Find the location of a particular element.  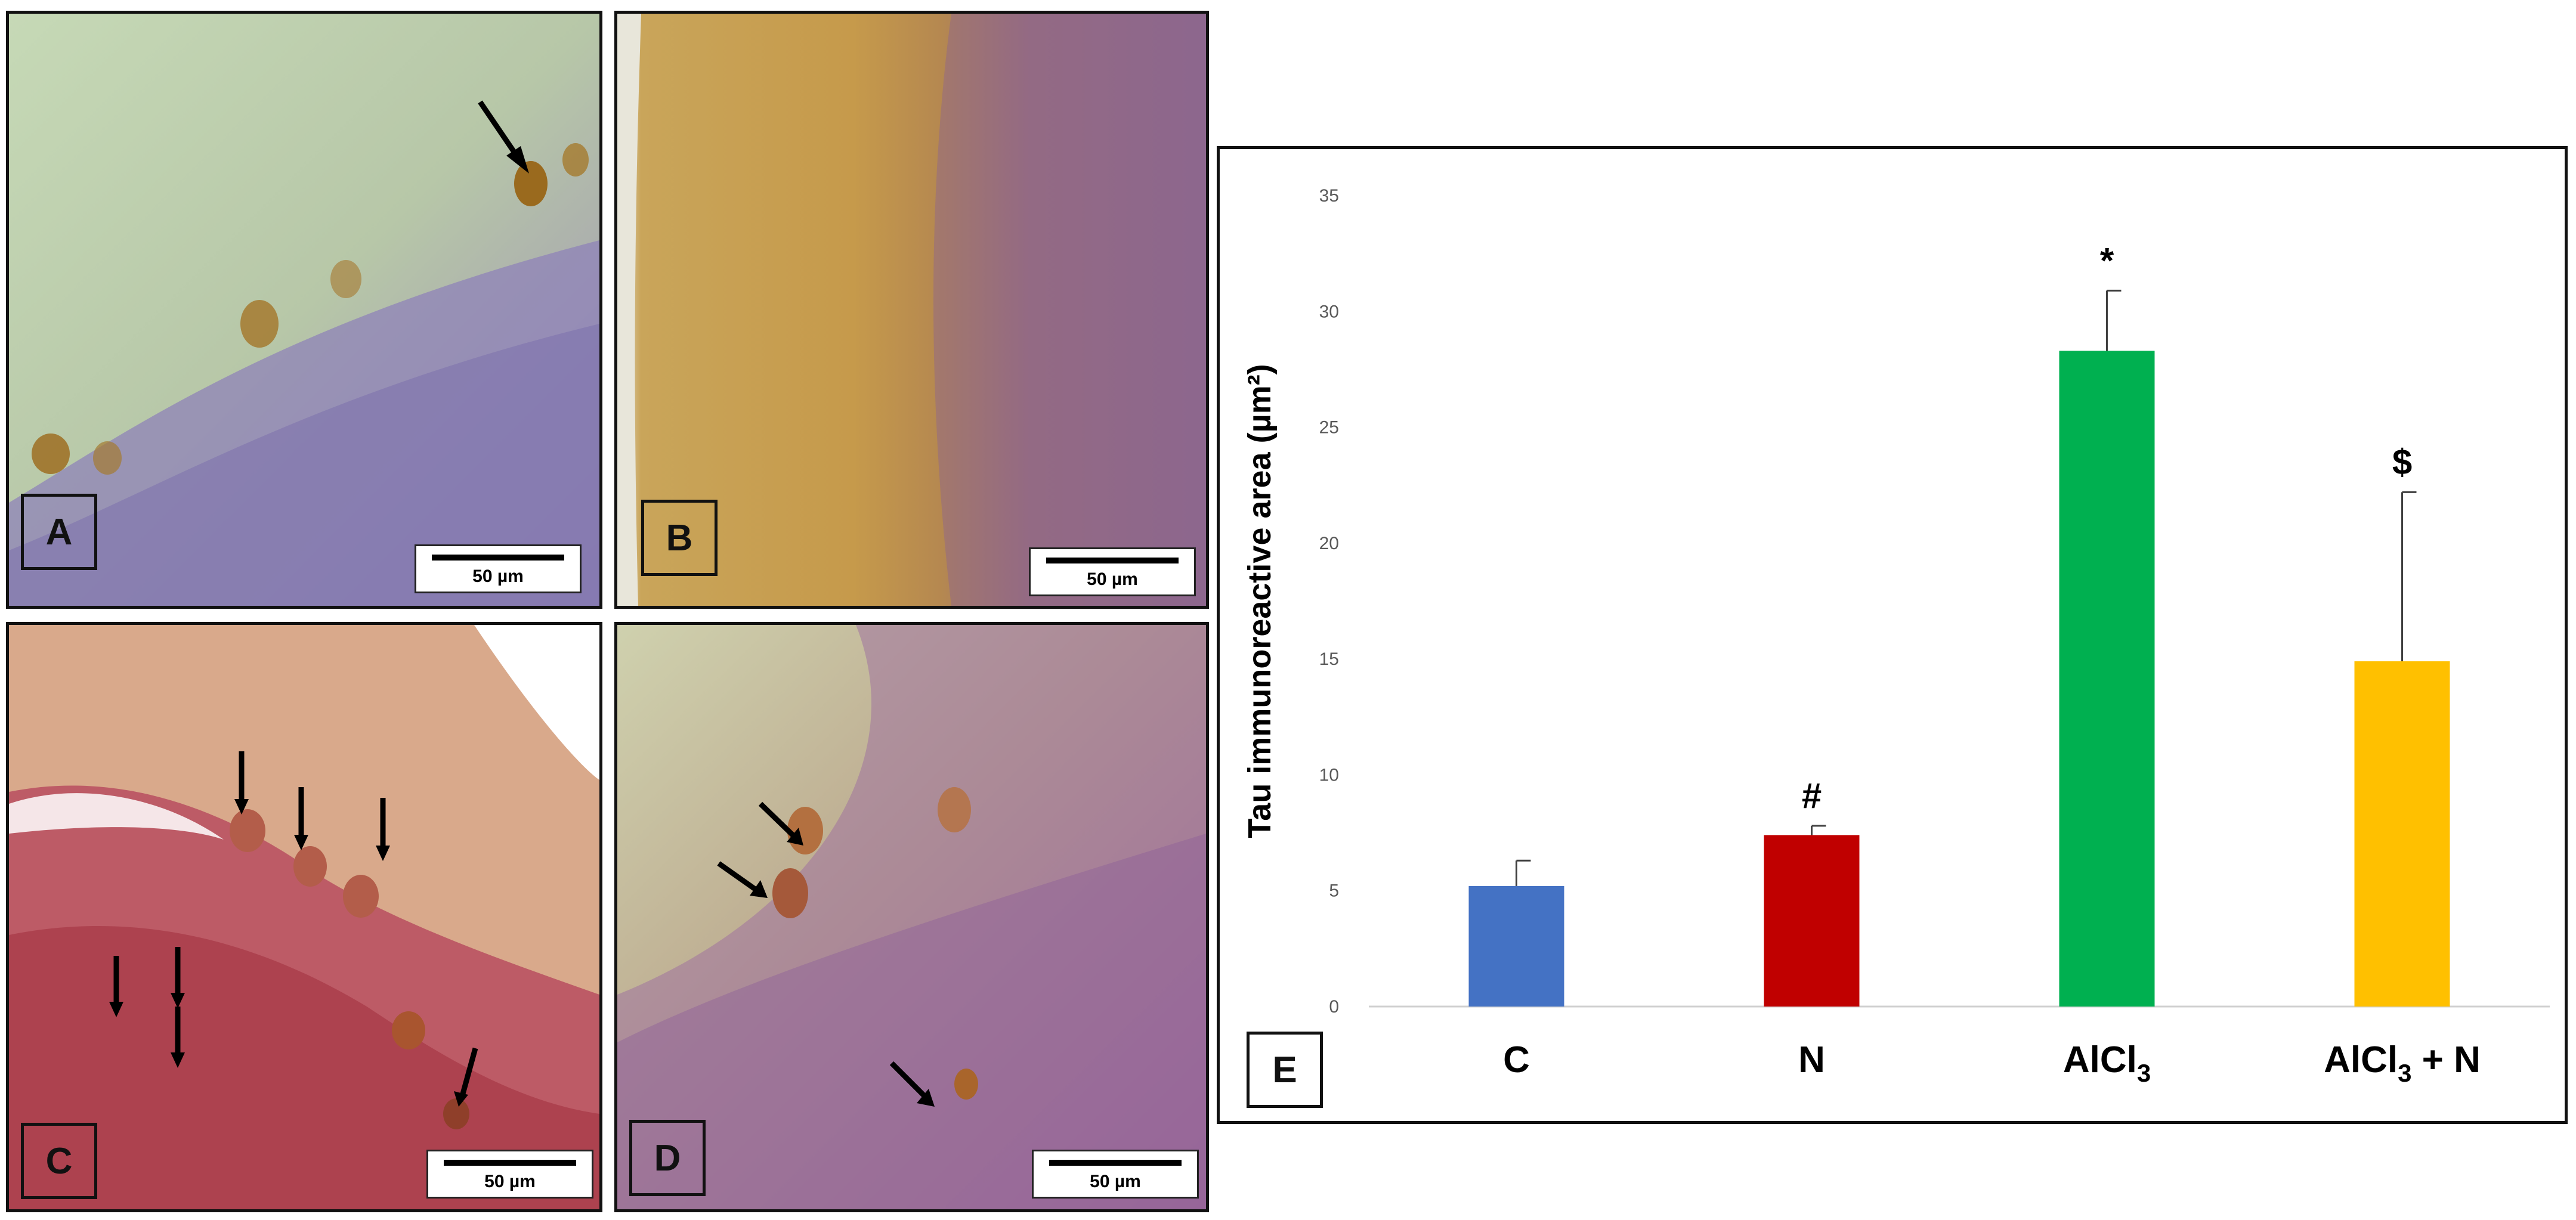

y-tick-label: 0 is located at coordinates (1334, 1007).